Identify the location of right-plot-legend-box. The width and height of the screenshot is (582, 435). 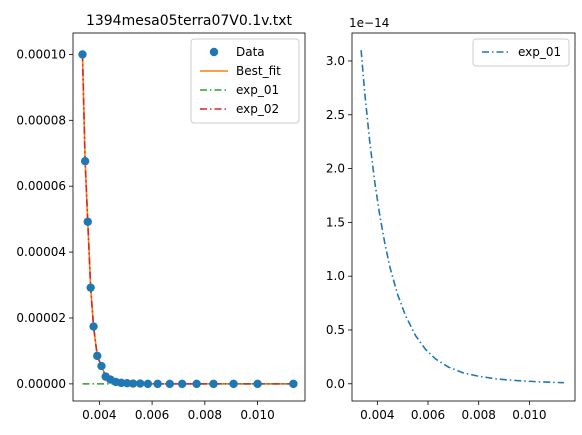
(521, 52).